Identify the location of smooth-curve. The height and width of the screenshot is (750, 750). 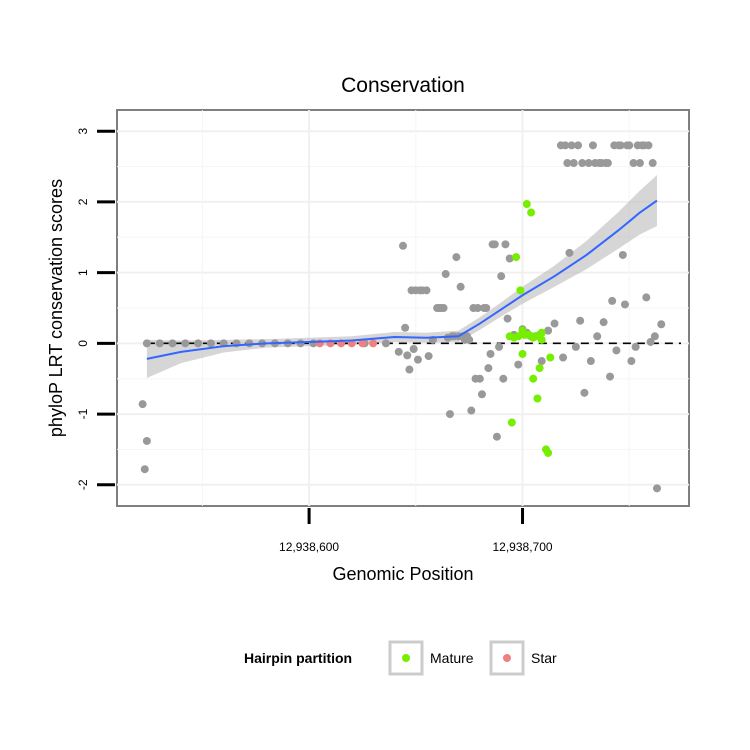
(402, 279).